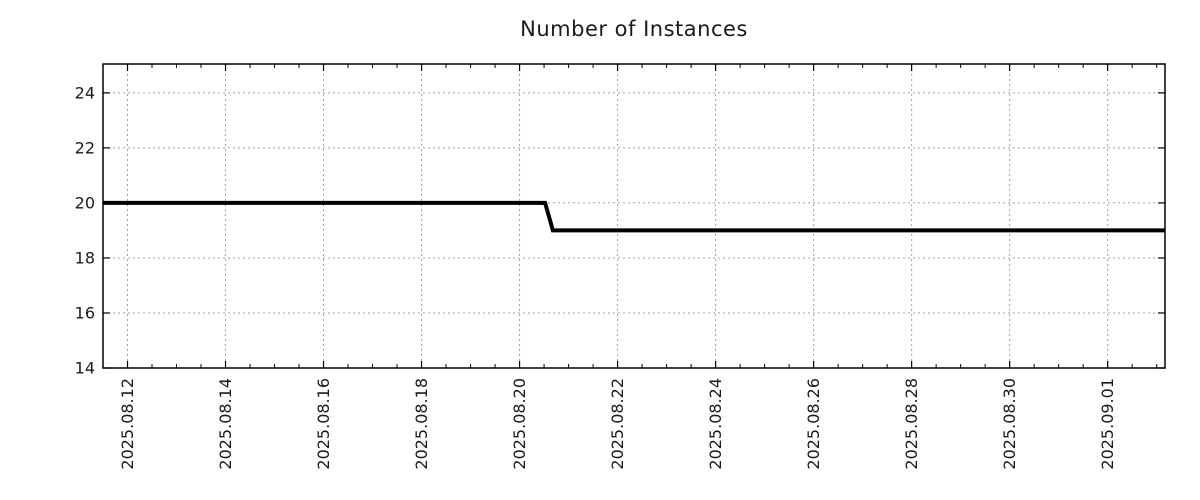 Image resolution: width=1200 pixels, height=500 pixels. Describe the element at coordinates (421, 424) in the screenshot. I see `x-tick-label: 2025.08.18` at that location.